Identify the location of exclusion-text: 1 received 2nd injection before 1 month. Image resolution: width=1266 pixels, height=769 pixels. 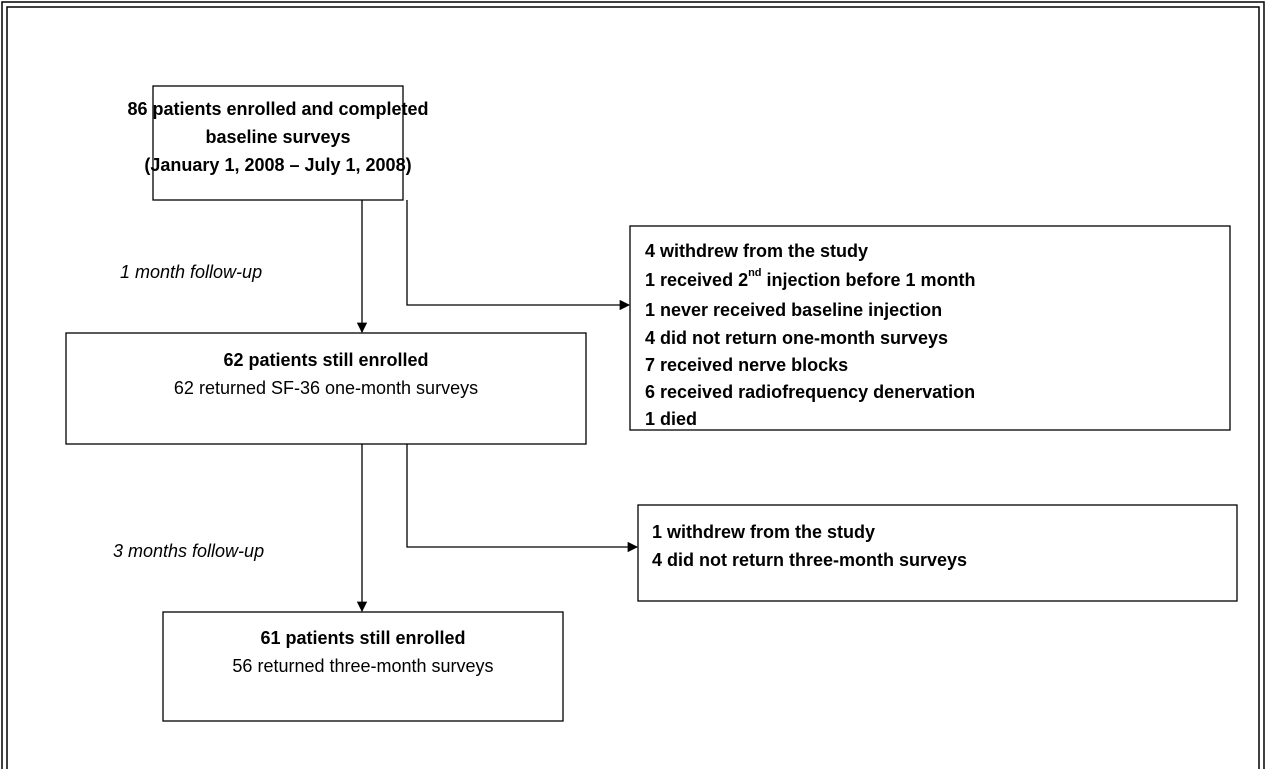
(810, 278).